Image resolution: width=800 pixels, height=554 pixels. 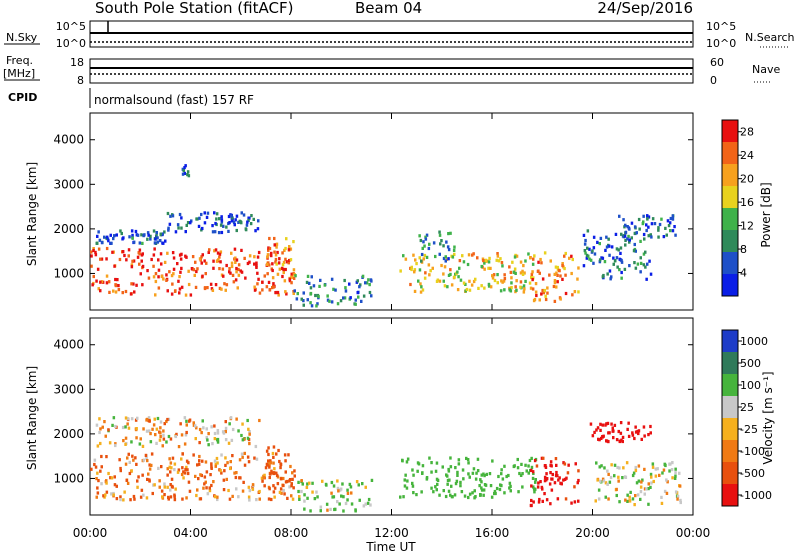 I want to click on colorbar-tick-label: 12, so click(x=747, y=226).